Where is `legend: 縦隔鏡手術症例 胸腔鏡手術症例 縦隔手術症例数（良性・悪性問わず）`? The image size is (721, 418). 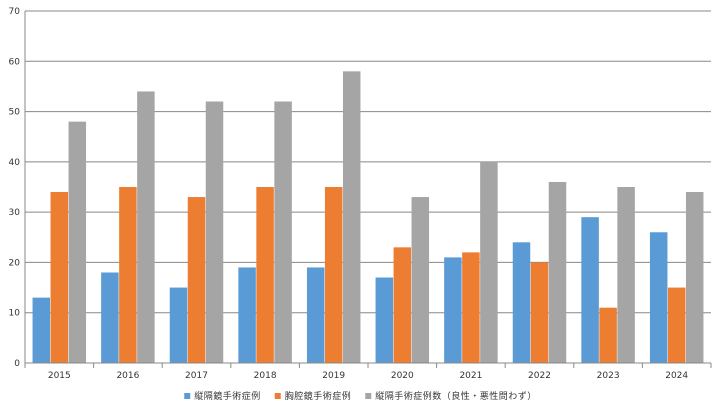 legend: 縦隔鏡手術症例 胸腔鏡手術症例 縦隔手術症例数（良性・悪性問わず） is located at coordinates (360, 396).